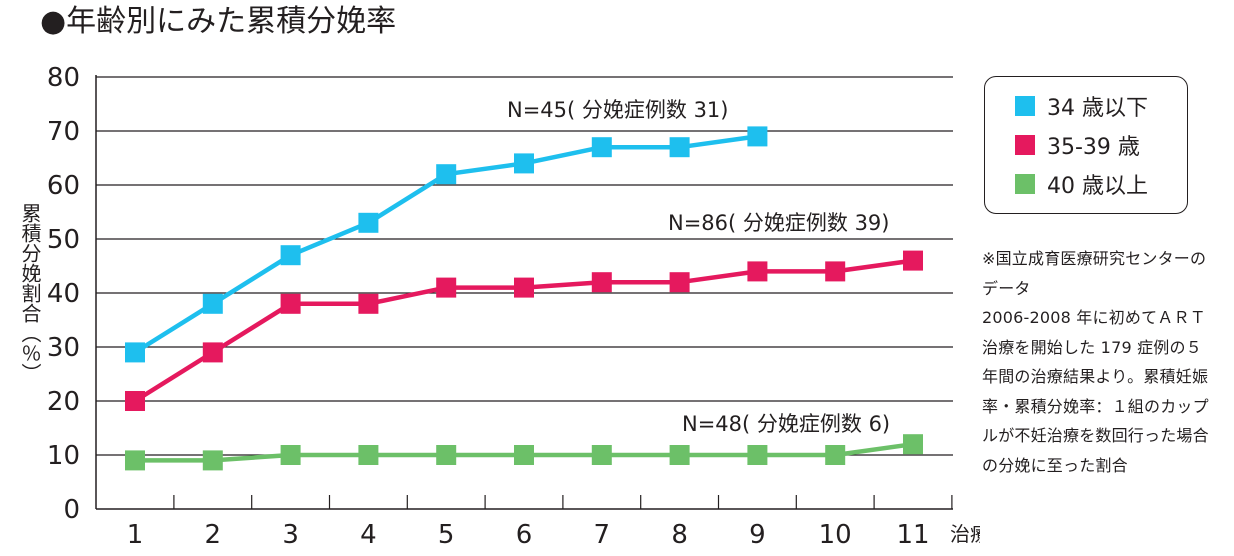 The width and height of the screenshot is (1234, 556). Describe the element at coordinates (1025, 184) in the screenshot. I see `legend-swatch-40-over` at that location.